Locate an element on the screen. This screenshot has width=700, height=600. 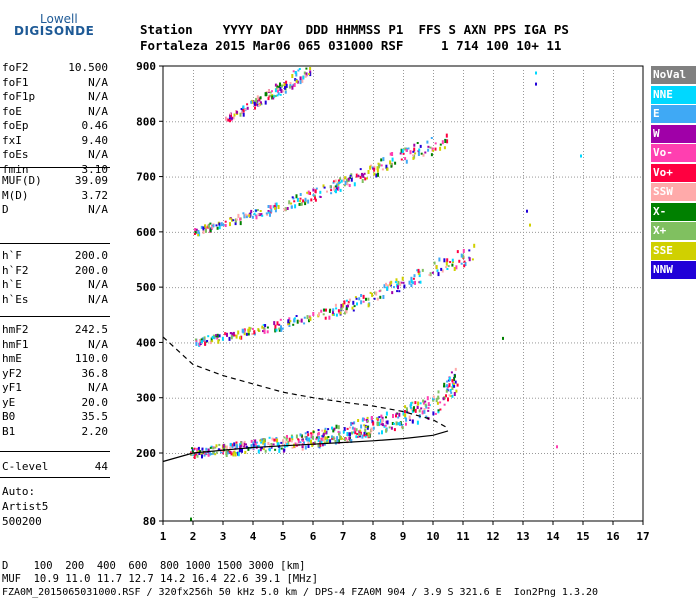
param-row: h`E N/A is located at coordinates (55, 285).